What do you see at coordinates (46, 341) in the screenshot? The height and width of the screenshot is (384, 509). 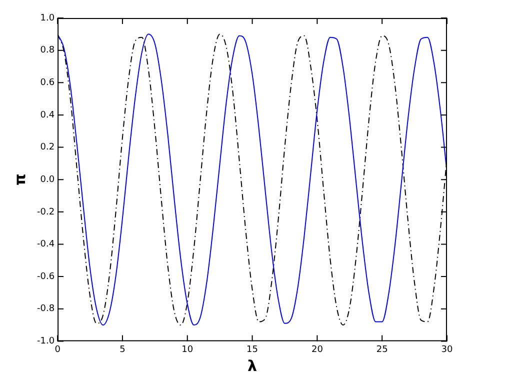 I see `y-tick-label: -1.0` at bounding box center [46, 341].